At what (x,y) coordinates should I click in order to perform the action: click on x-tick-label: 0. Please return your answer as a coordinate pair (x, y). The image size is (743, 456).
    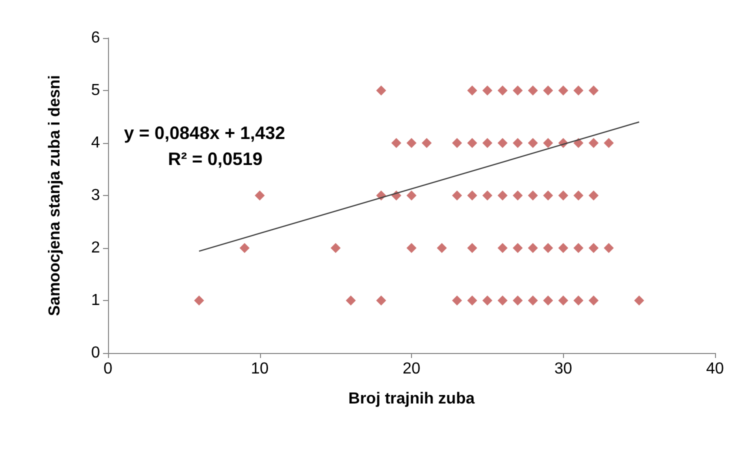
    Looking at the image, I should click on (108, 369).